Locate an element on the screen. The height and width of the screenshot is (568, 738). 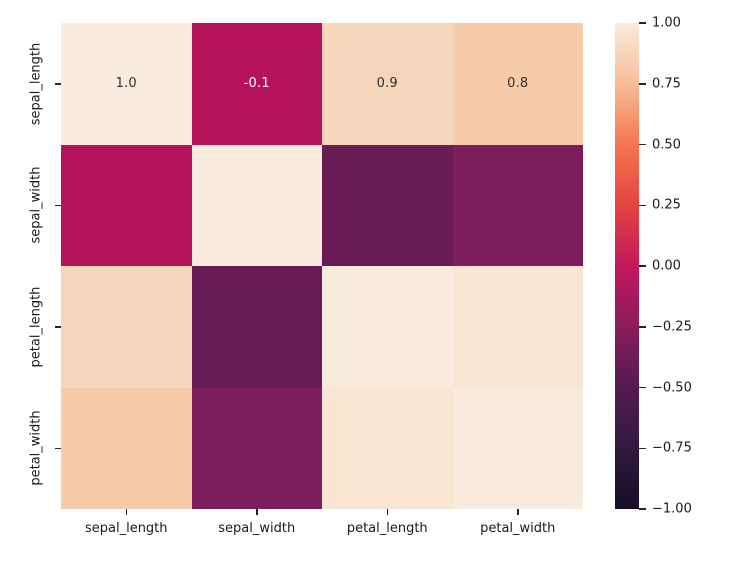
colorbar-tick-label: 1.00 is located at coordinates (666, 23).